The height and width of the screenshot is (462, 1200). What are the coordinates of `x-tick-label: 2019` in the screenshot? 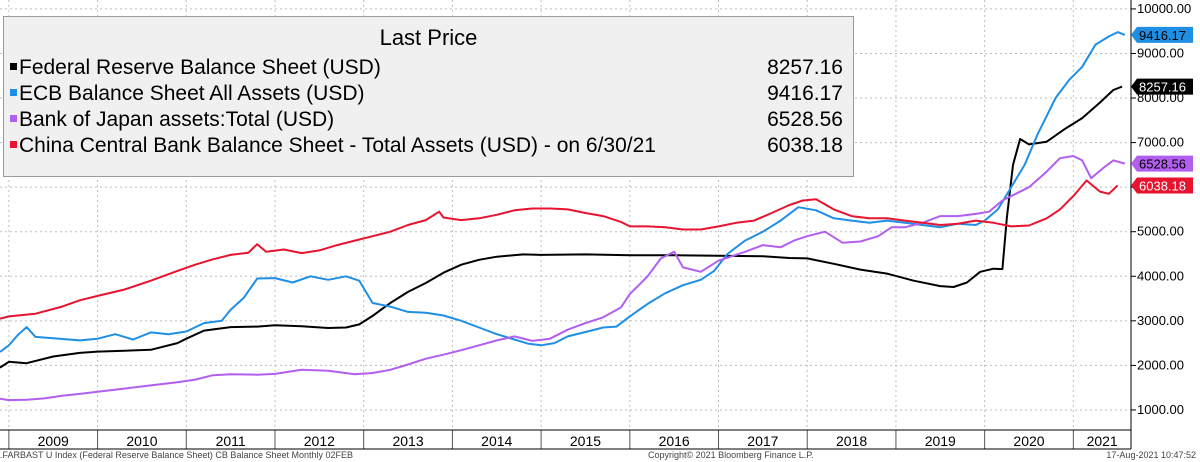 It's located at (940, 441).